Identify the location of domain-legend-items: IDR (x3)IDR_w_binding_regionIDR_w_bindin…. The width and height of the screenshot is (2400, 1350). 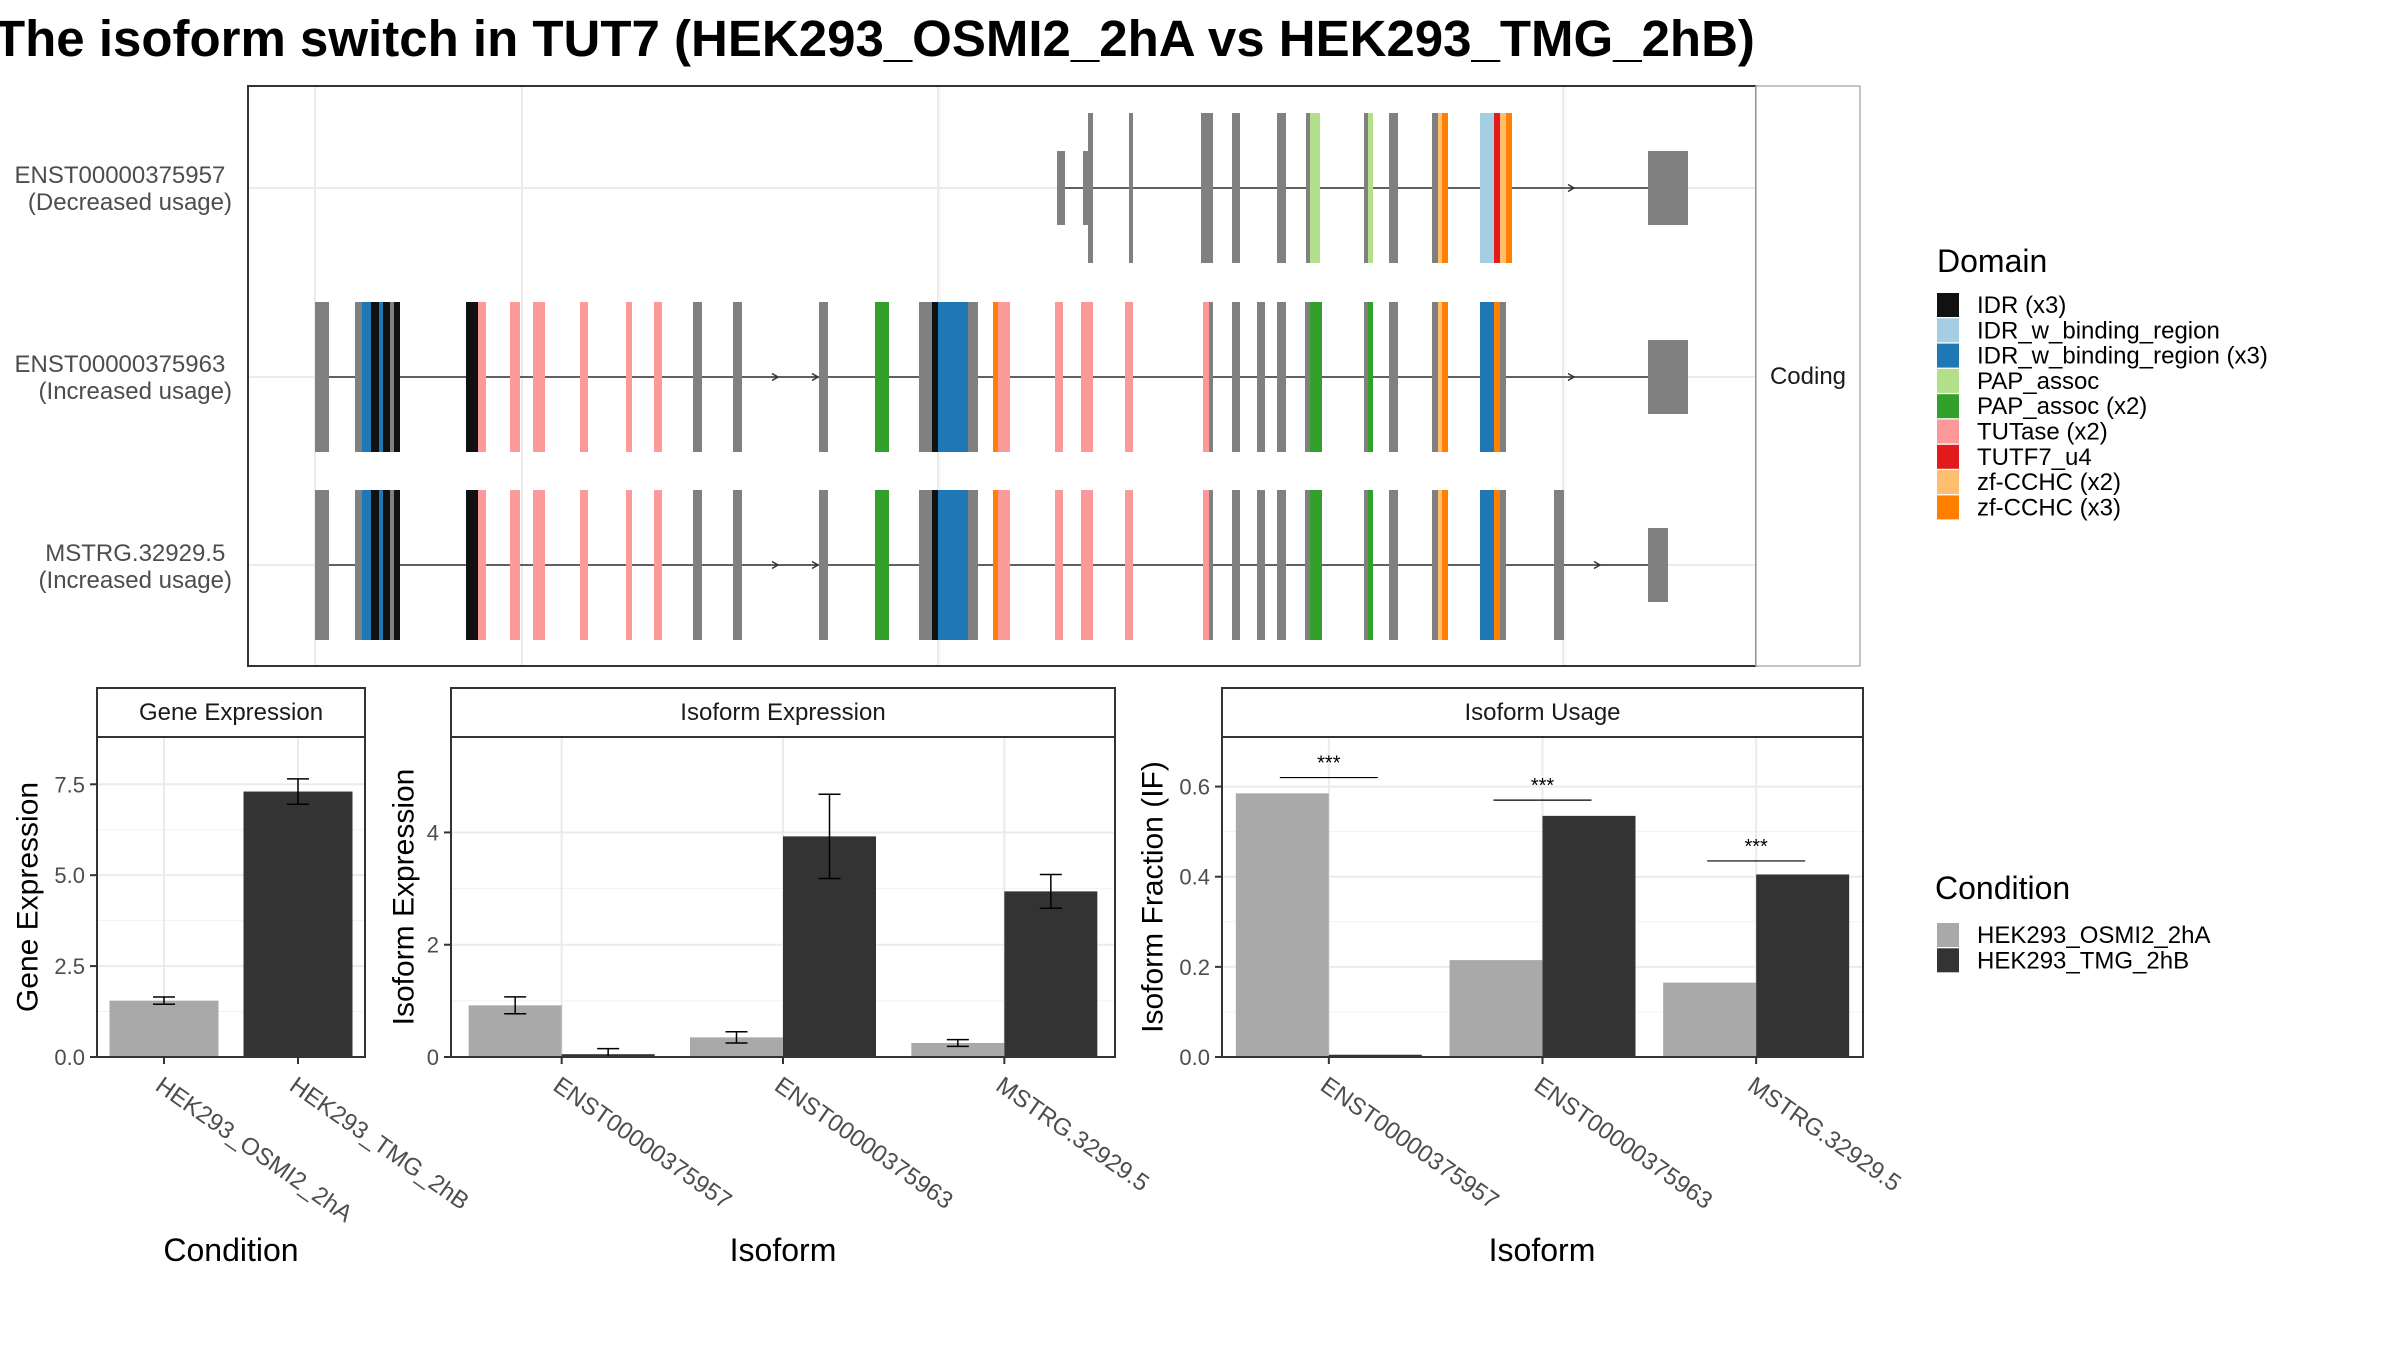
(2102, 406).